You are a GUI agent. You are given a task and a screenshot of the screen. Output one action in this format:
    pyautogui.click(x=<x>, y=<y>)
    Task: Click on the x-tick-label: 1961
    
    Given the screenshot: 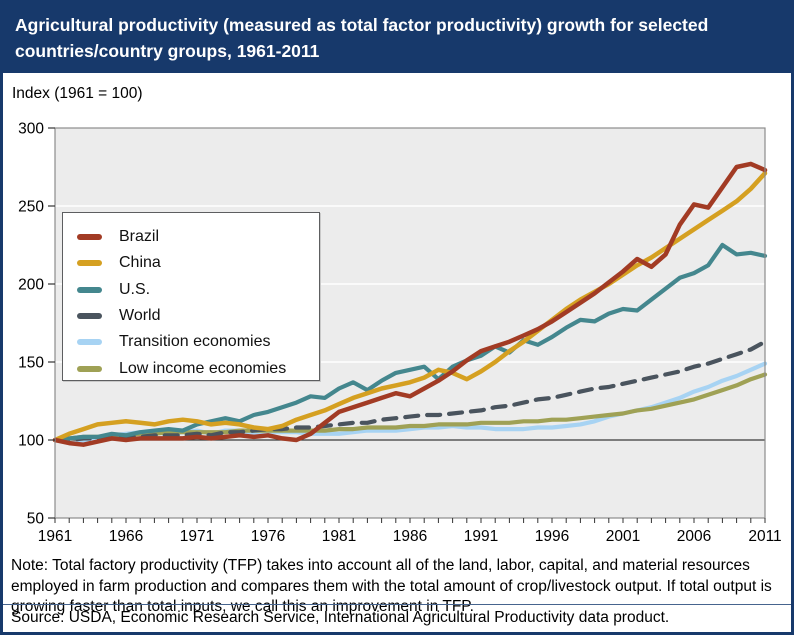 What is the action you would take?
    pyautogui.click(x=55, y=536)
    